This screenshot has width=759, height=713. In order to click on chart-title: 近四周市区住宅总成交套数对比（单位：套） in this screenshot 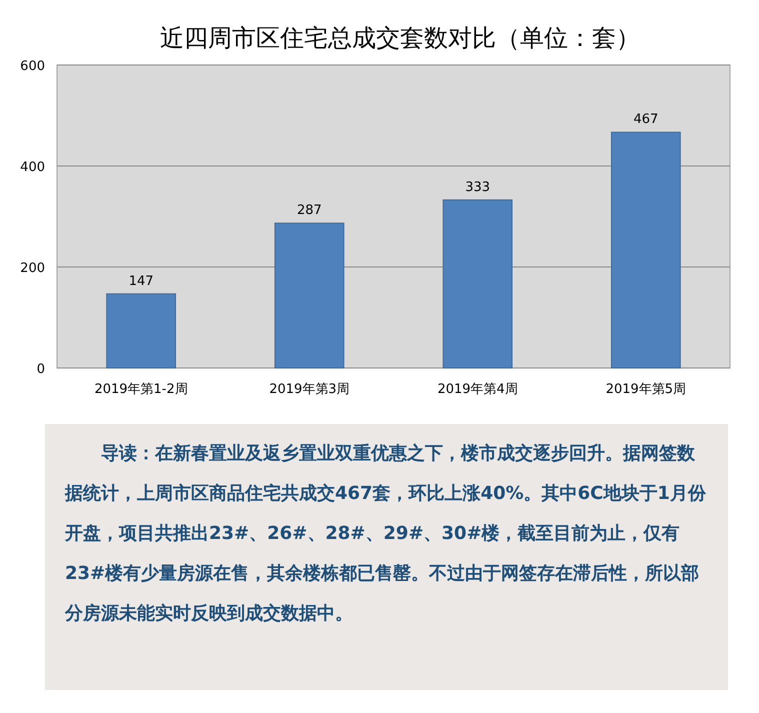, I will do `click(400, 38)`.